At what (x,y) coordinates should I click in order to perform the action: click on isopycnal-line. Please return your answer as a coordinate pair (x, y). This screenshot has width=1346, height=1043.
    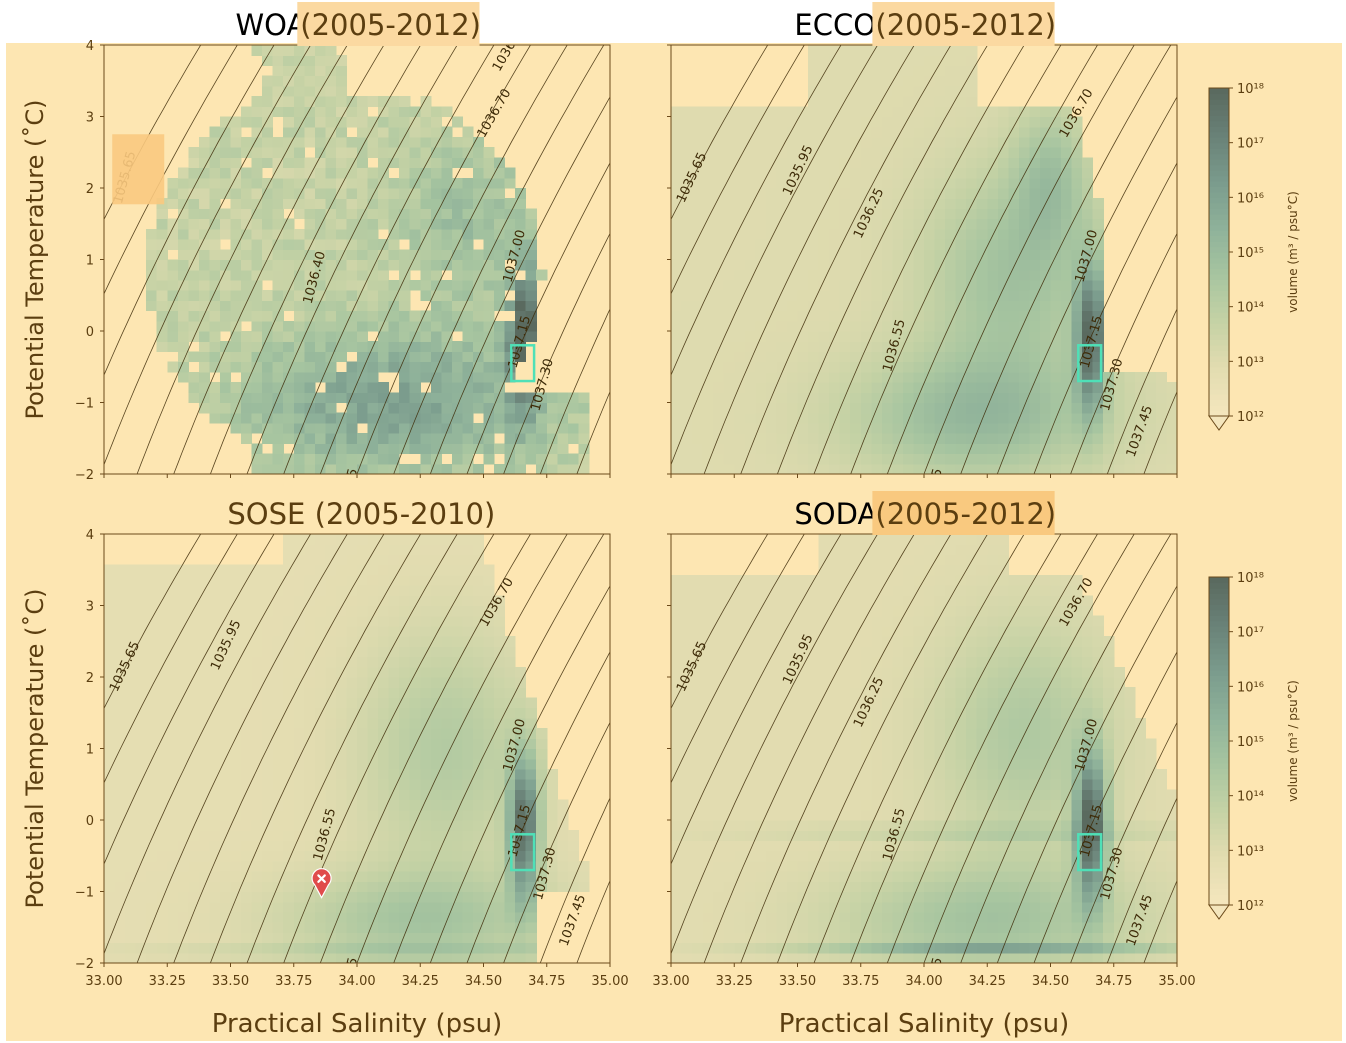
    Looking at the image, I should click on (389, 748).